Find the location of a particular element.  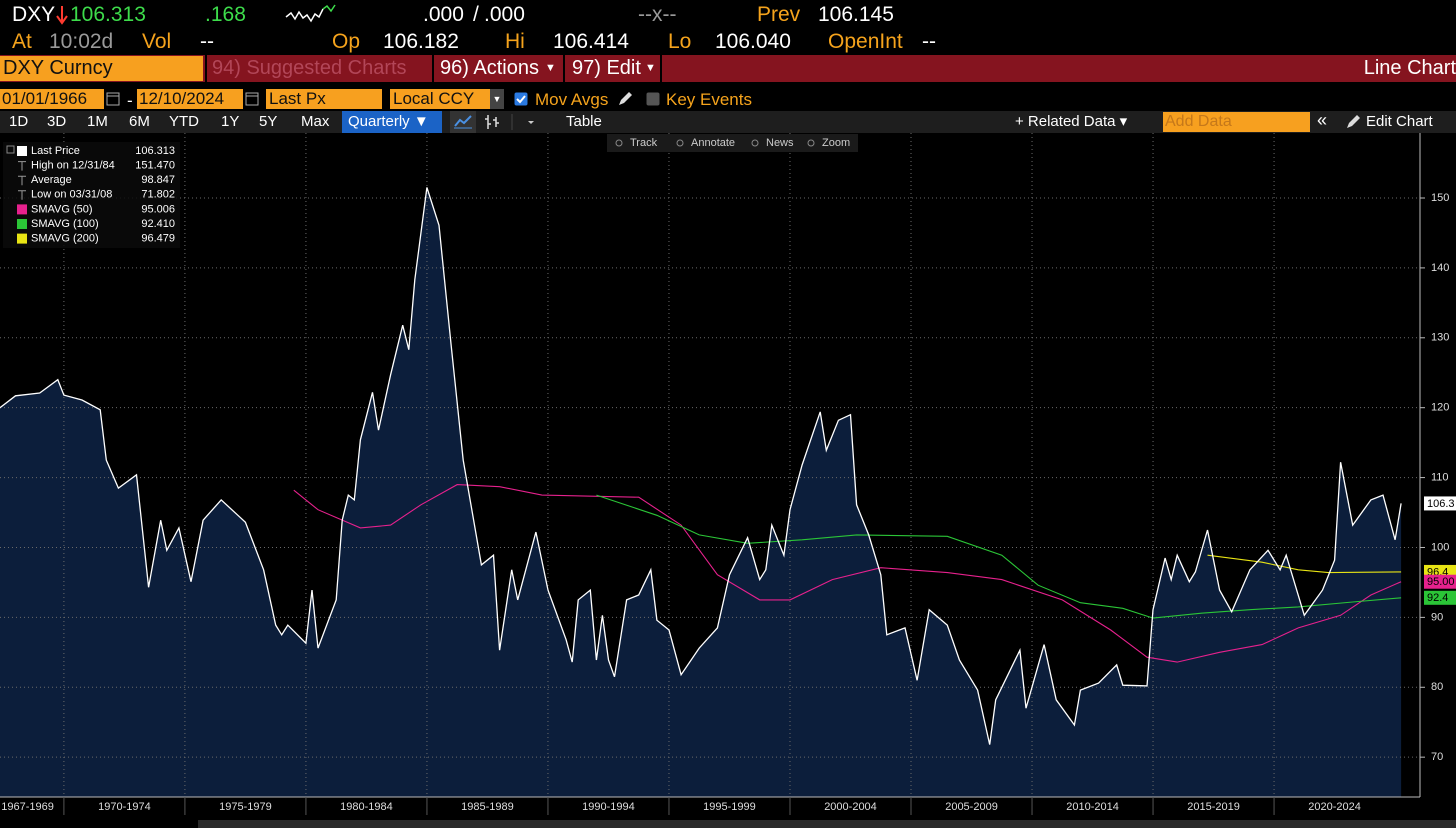

period-button: YTD is located at coordinates (184, 121).